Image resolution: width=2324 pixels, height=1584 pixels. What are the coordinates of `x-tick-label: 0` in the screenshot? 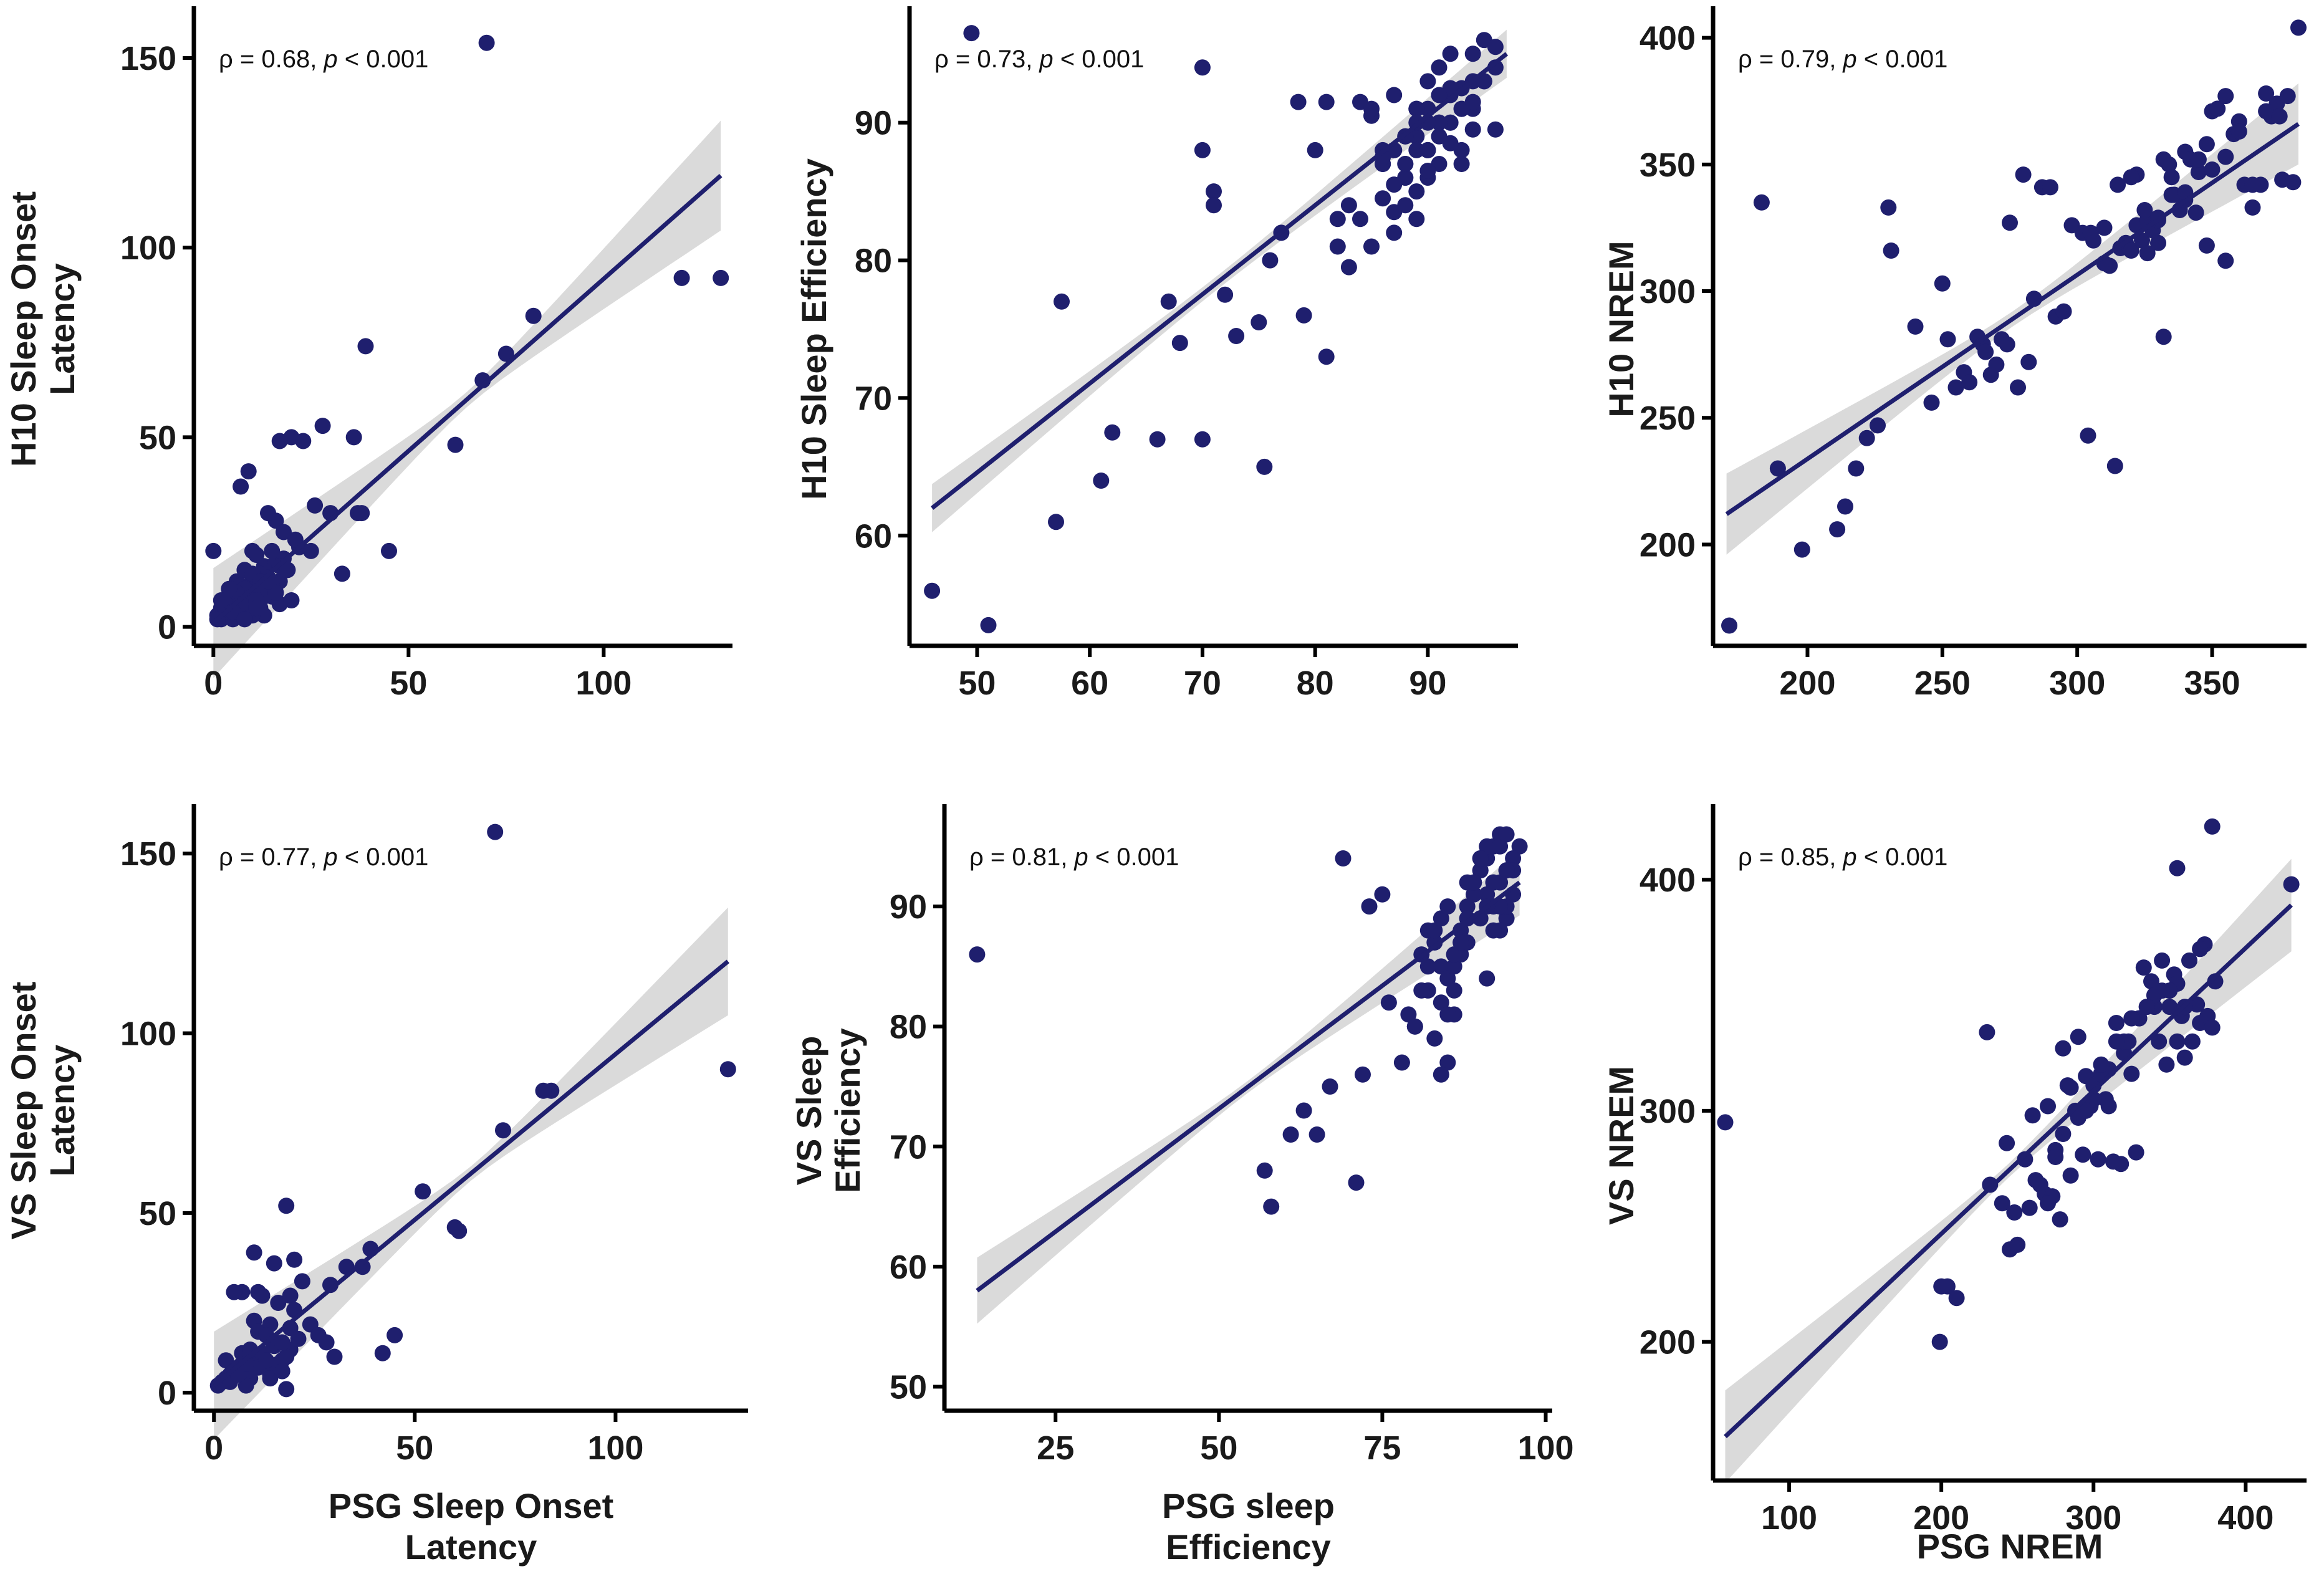 It's located at (213, 683).